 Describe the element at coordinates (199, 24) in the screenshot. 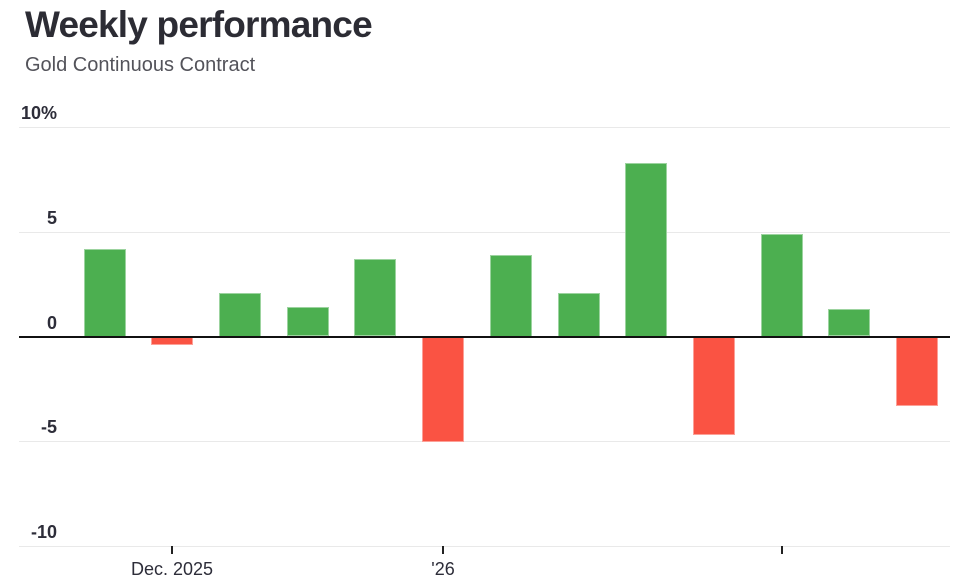

I see `page-title: Weekly performance` at that location.